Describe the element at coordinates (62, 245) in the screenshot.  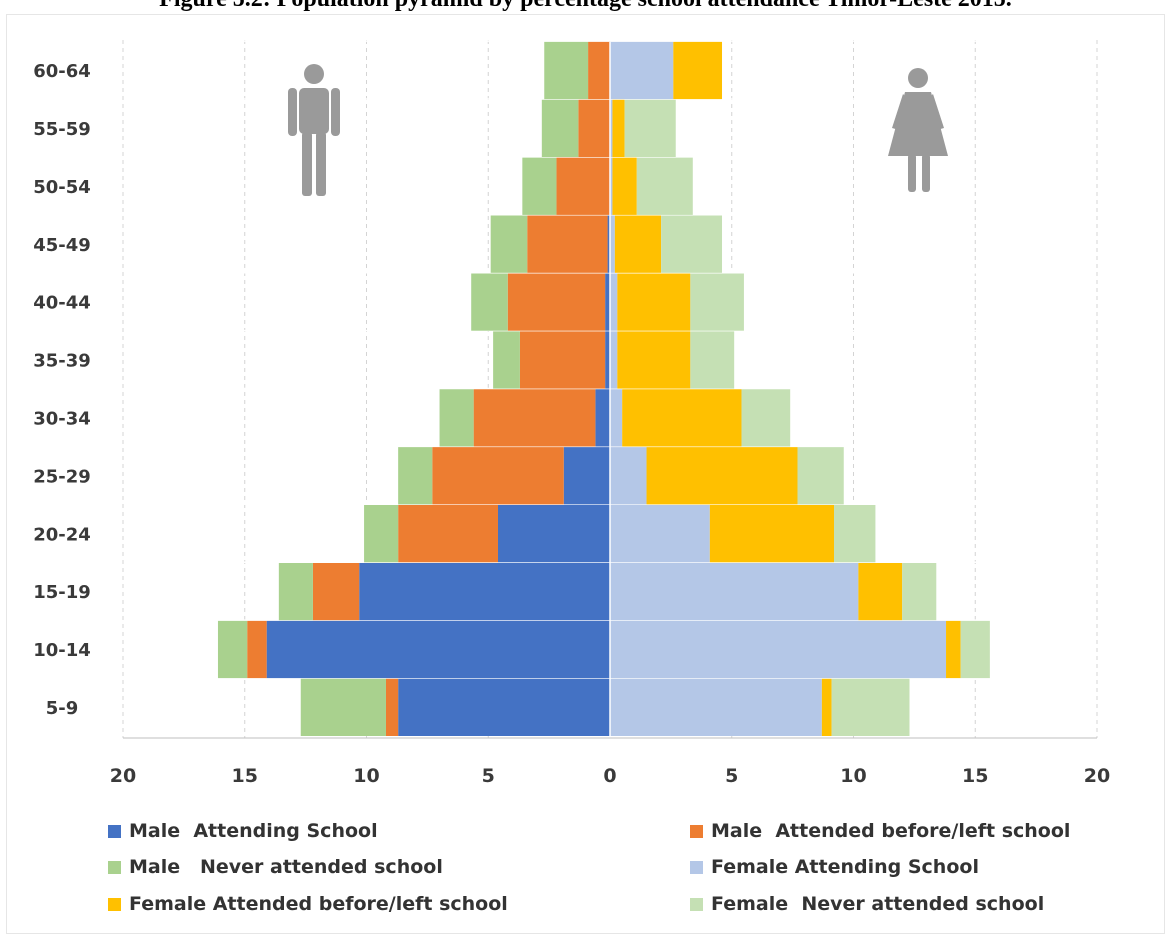
I see `y-tick-label: 45-49` at that location.